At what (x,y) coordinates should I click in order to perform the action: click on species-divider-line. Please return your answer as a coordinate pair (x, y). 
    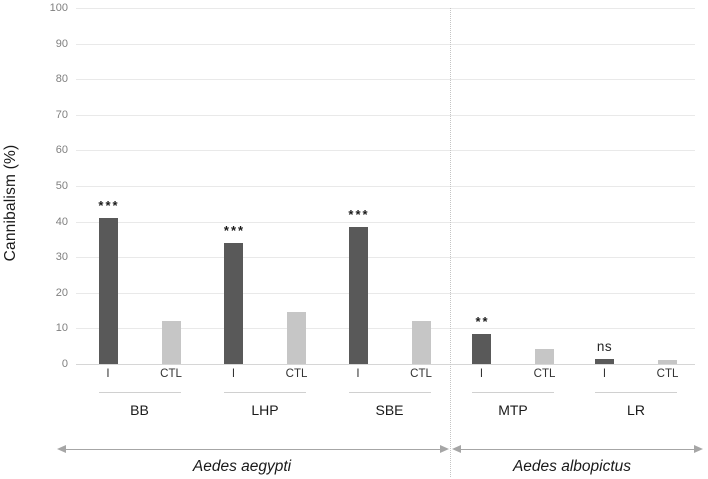
    Looking at the image, I should click on (450, 242).